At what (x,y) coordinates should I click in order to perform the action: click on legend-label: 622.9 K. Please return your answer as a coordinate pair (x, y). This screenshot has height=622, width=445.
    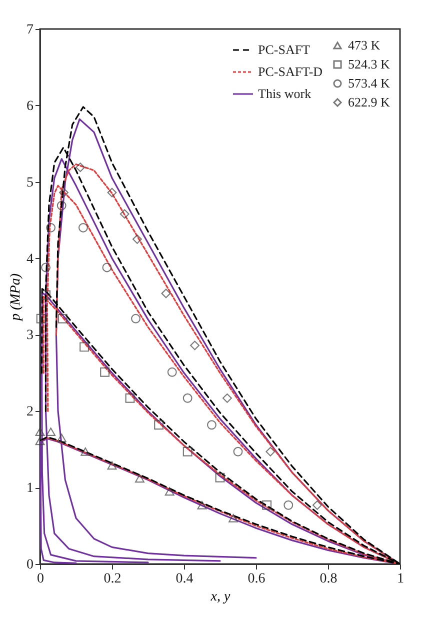
    Looking at the image, I should click on (369, 102).